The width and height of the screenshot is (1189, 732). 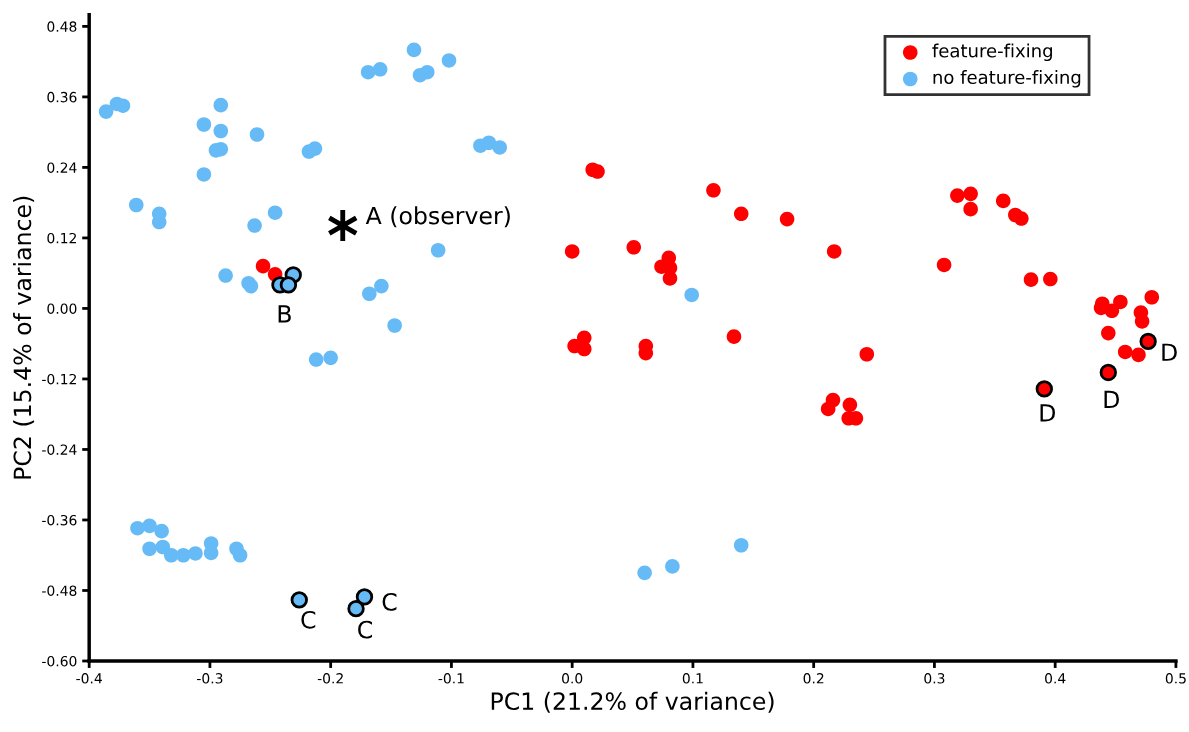 I want to click on x-tick-label: 0.1, so click(x=692, y=678).